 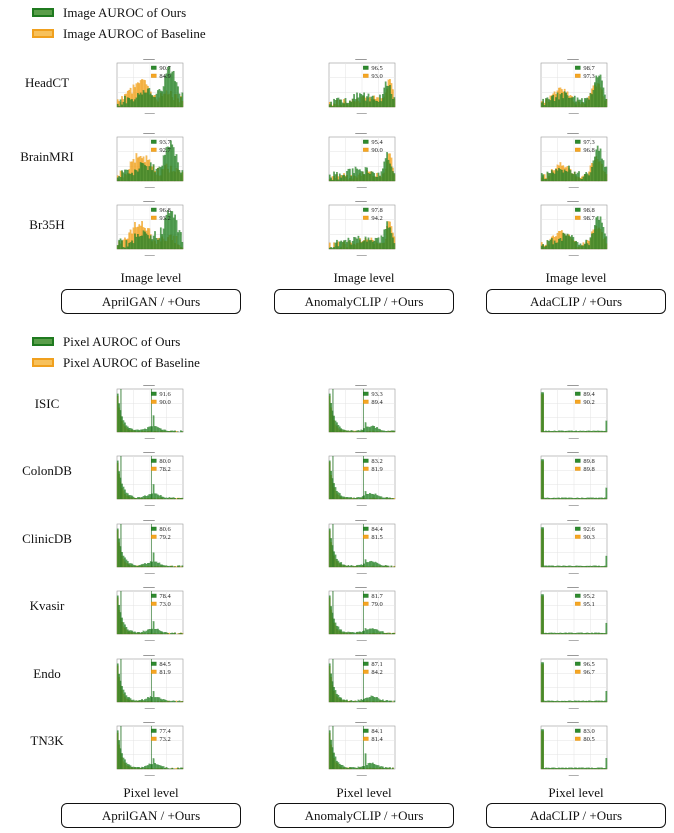 I want to click on histogram-panel: 84.5 81.9, so click(x=149, y=681).